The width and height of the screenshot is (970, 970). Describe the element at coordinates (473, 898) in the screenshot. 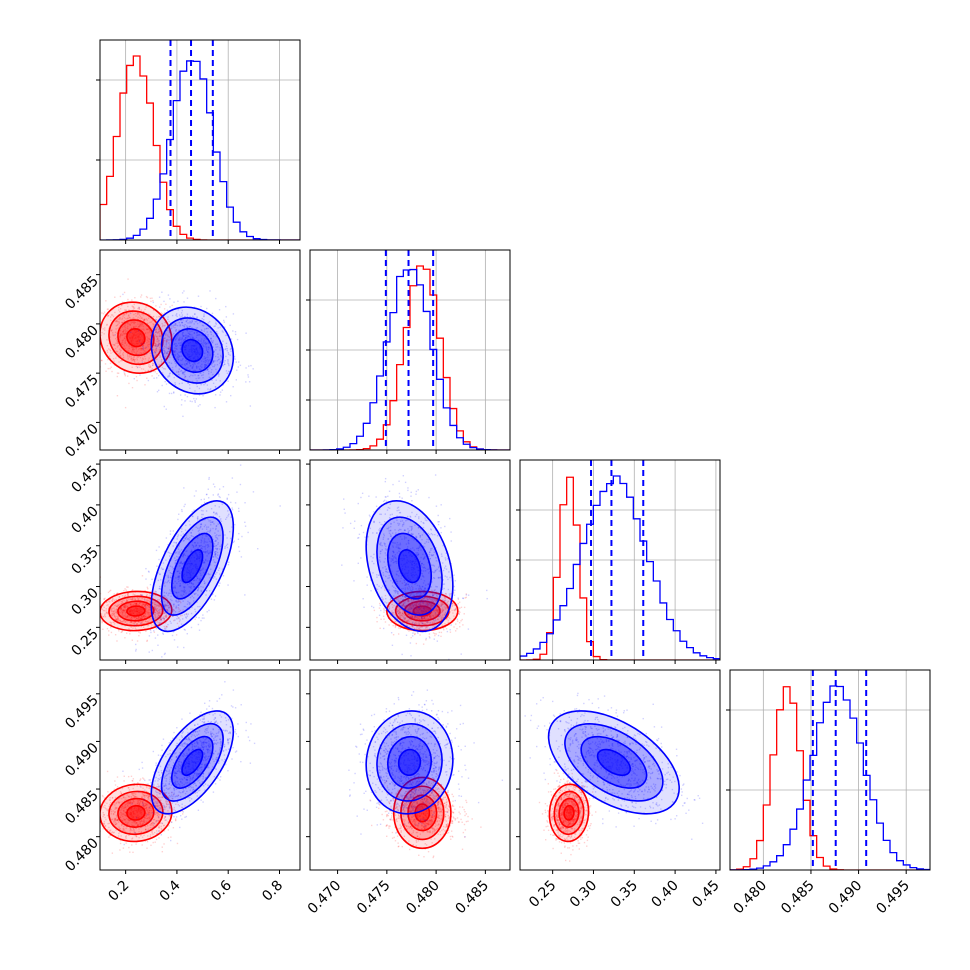

I see `x-tick-label: 0.485` at that location.